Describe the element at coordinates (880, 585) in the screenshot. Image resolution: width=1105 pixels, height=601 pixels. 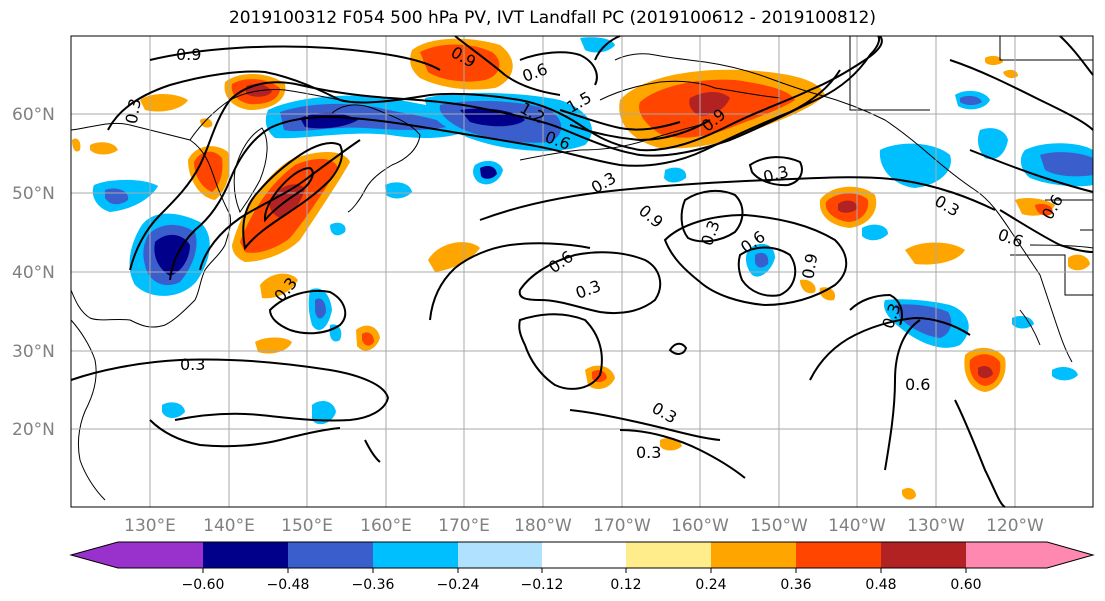
I see `colorbar-tick-label: 0.48` at that location.